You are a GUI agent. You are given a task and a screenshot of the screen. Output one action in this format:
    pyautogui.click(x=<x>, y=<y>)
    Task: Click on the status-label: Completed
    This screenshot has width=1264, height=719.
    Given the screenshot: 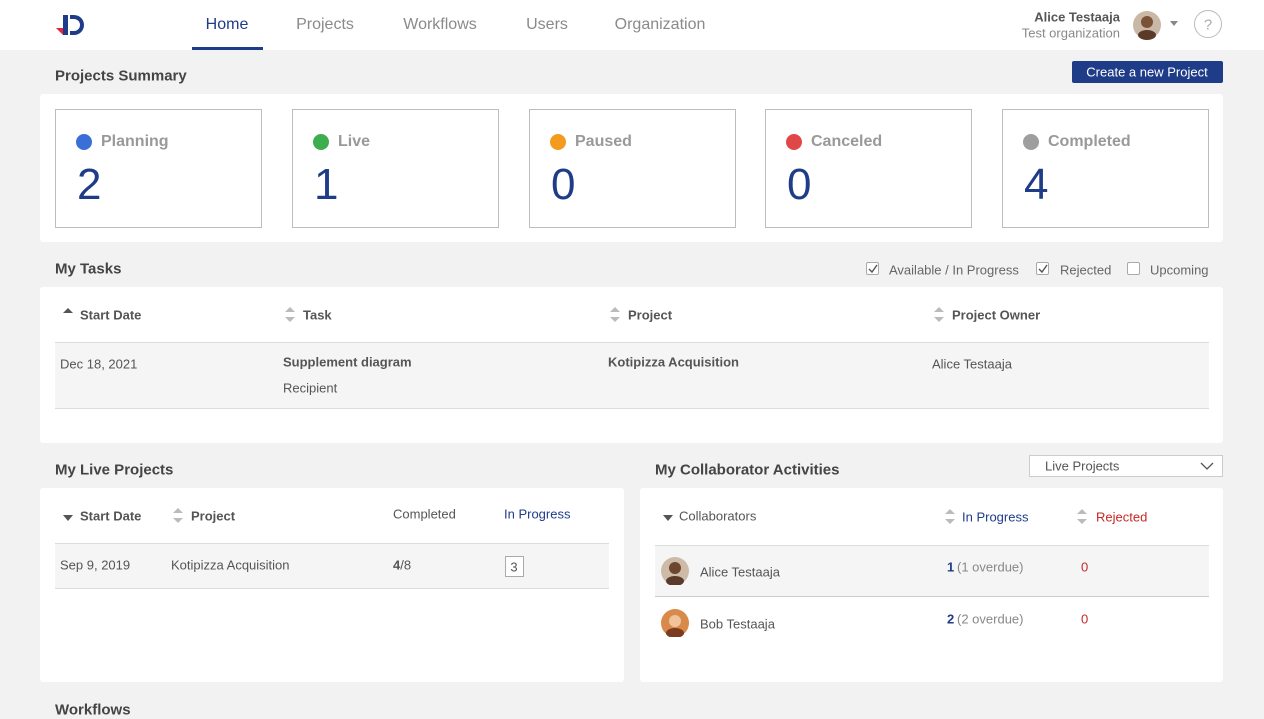 What is the action you would take?
    pyautogui.click(x=1089, y=141)
    